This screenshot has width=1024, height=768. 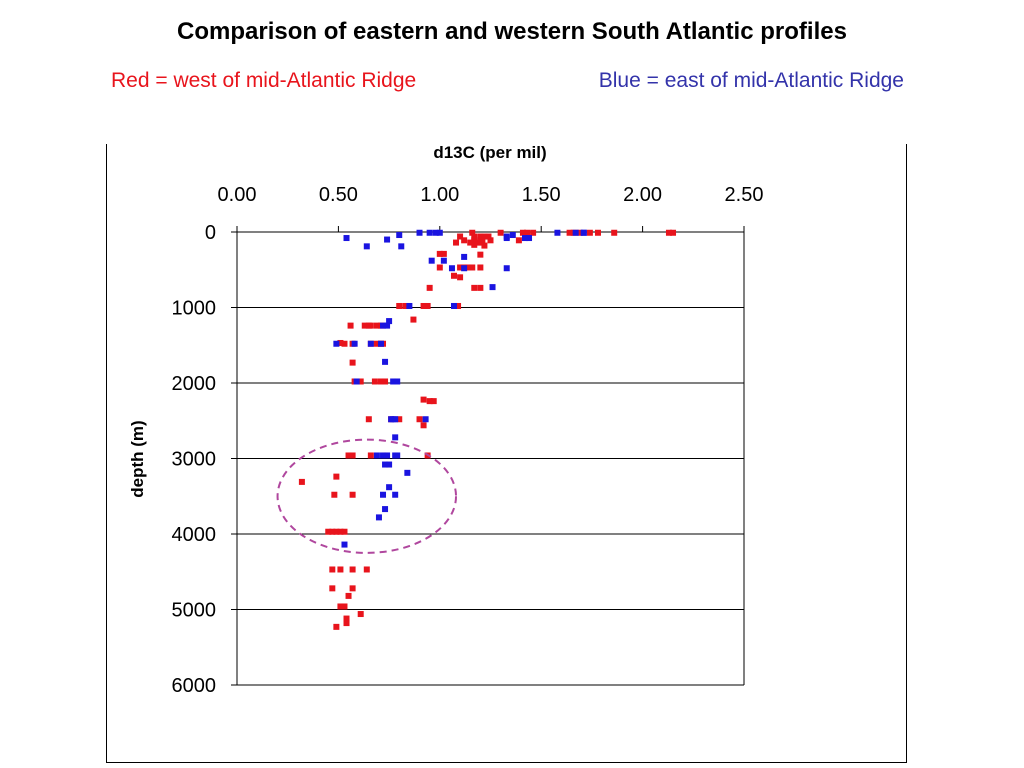 I want to click on x-tick-label: 2.00, so click(x=642, y=195).